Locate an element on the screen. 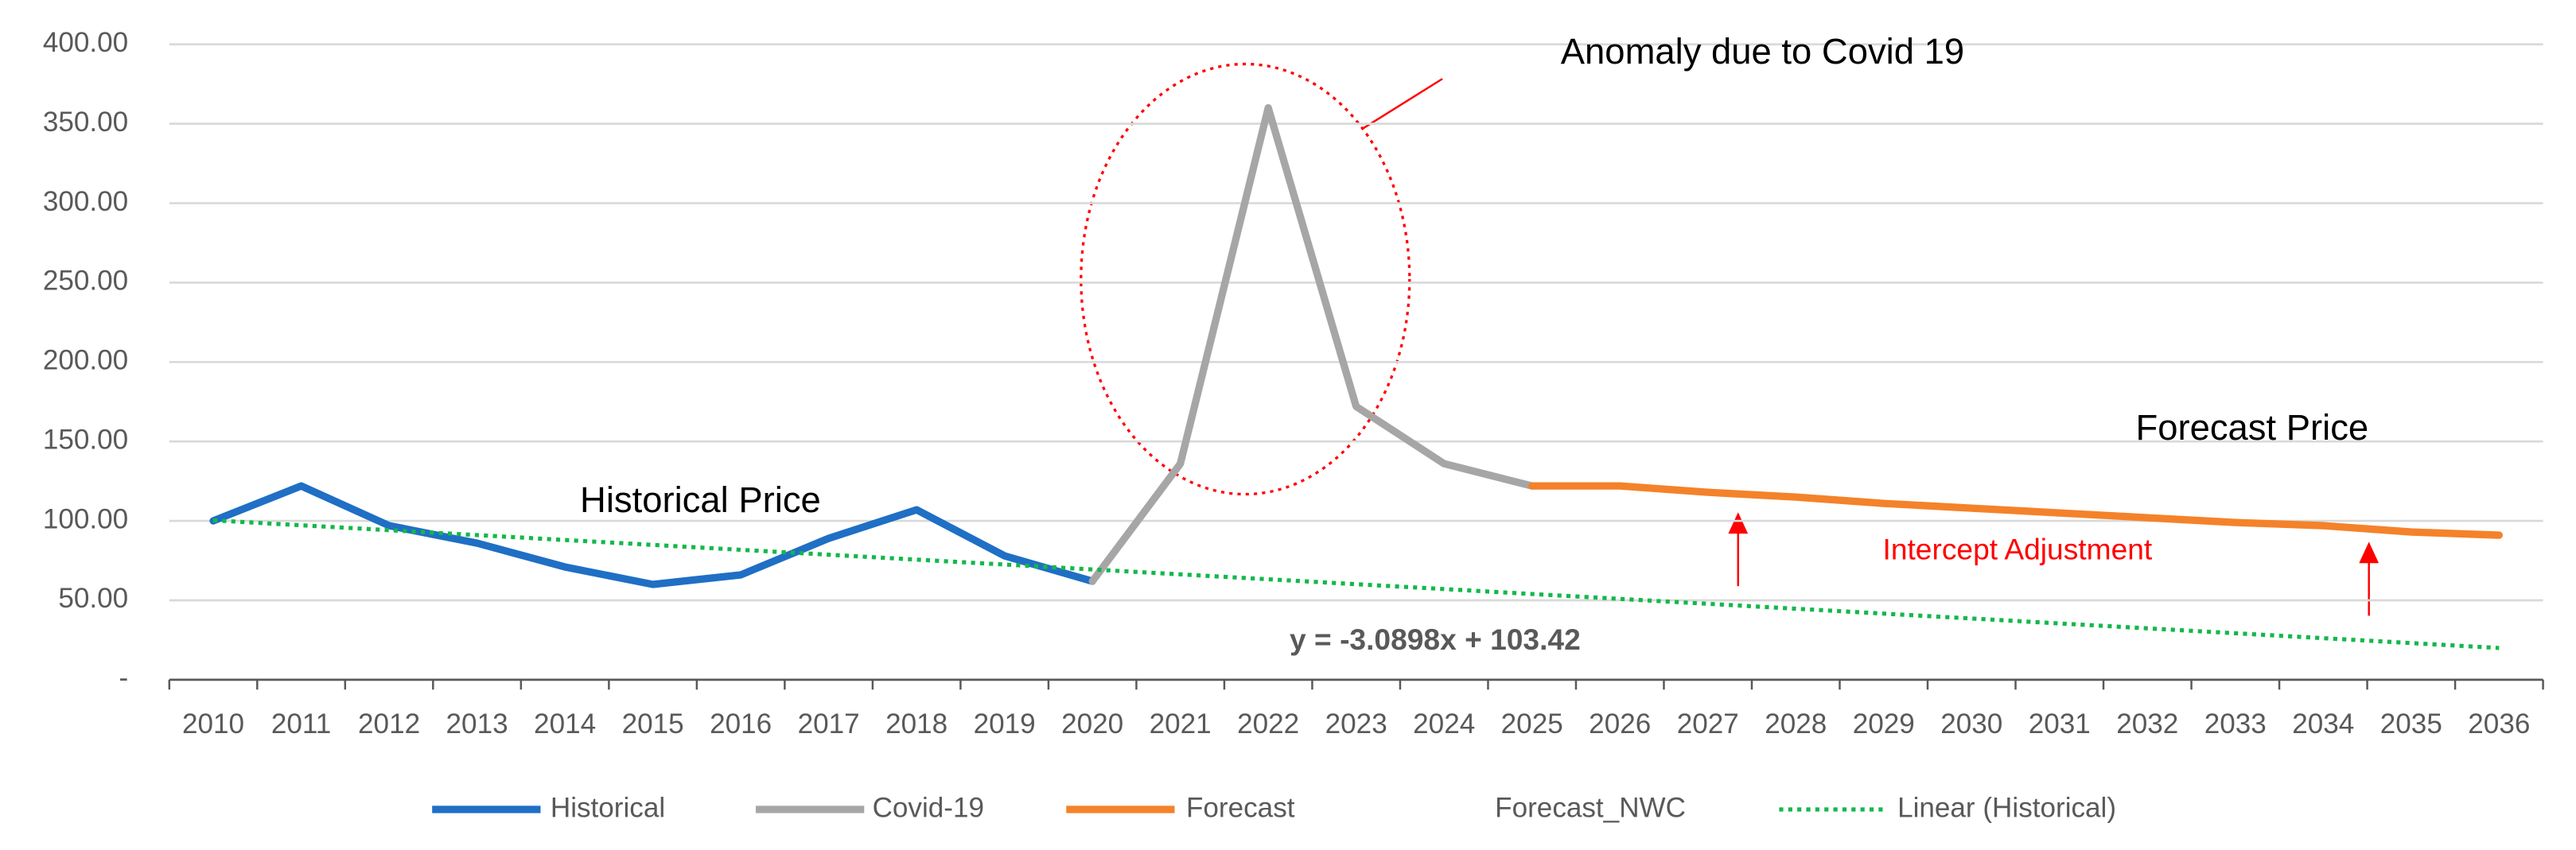 This screenshot has width=2576, height=850. x-tick-label: 2011 is located at coordinates (301, 723).